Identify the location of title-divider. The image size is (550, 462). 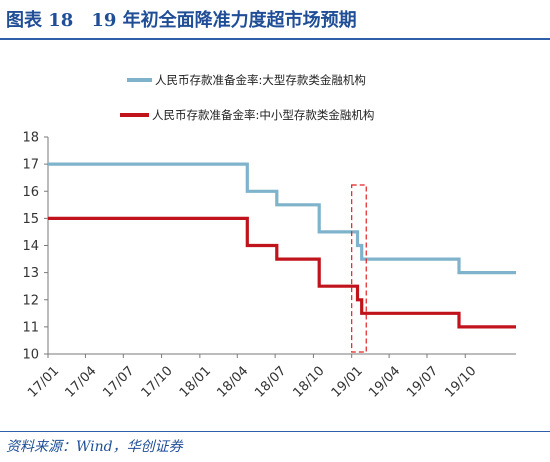
(275, 39).